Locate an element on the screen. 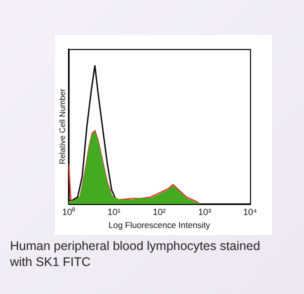  x-tick-label: 10⁰ is located at coordinates (69, 211).